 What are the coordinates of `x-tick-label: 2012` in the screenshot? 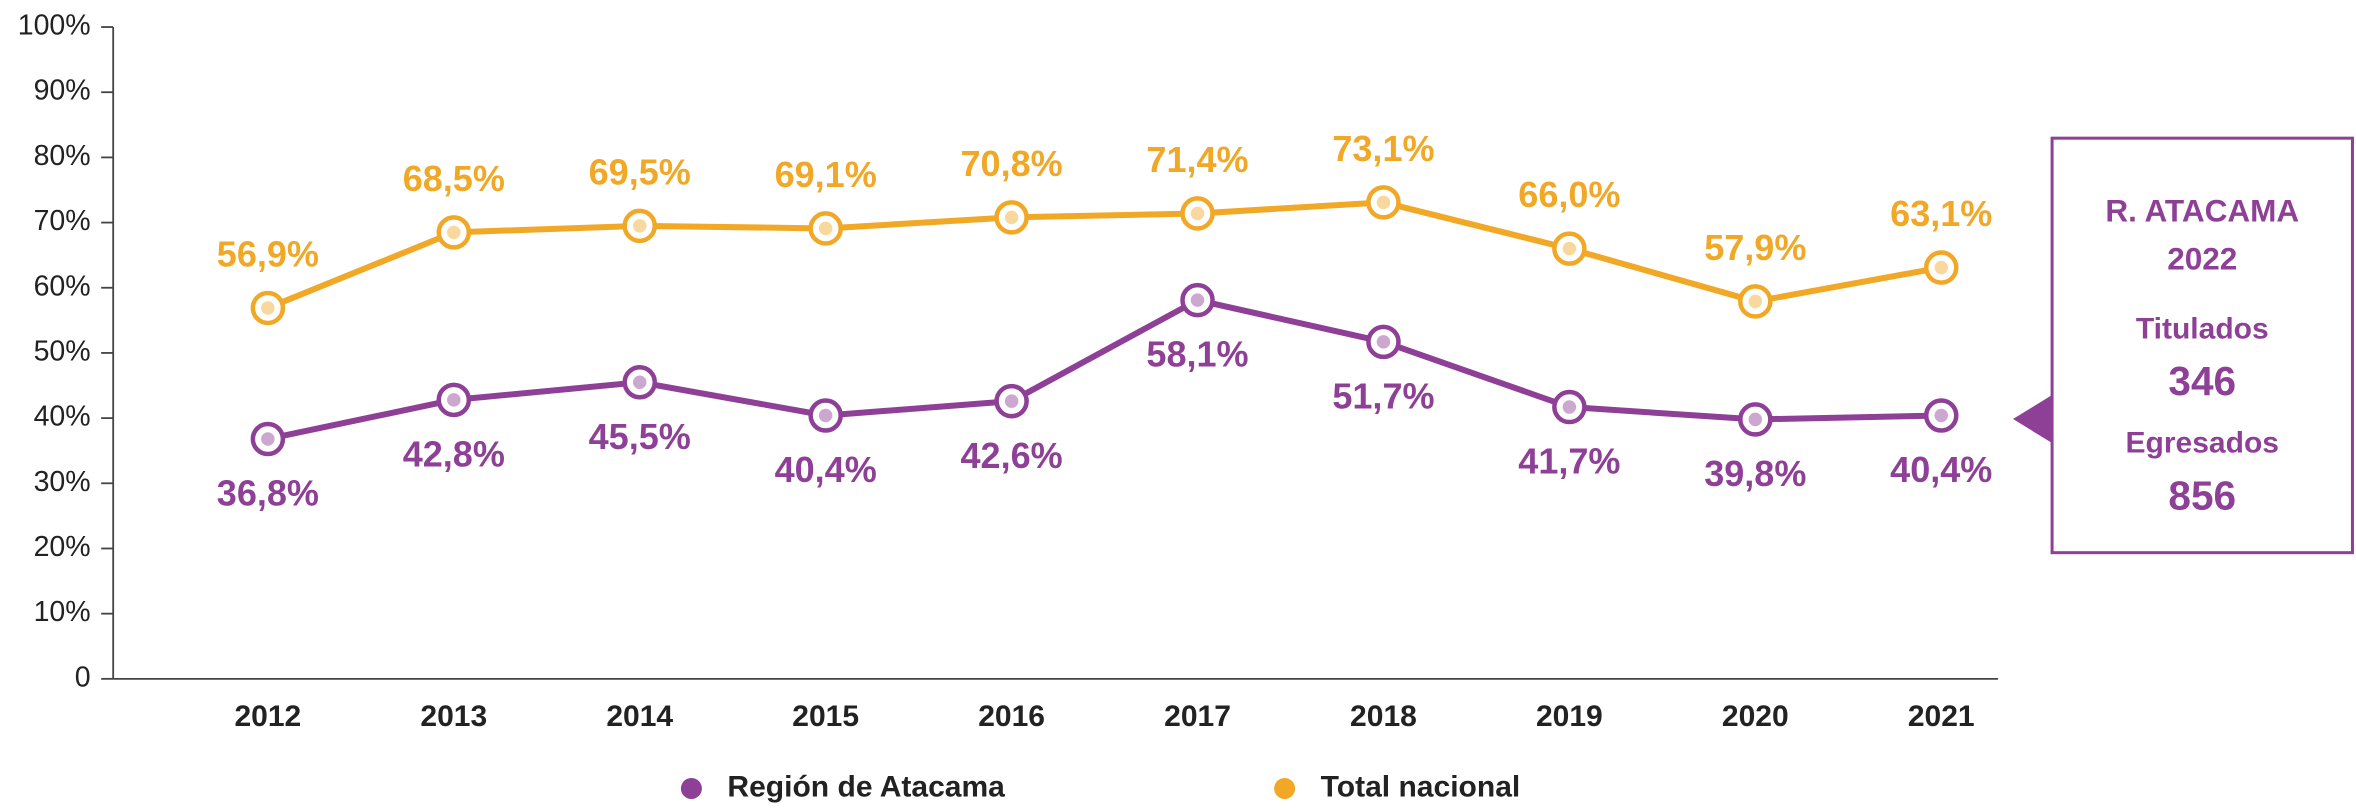 It's located at (267, 716).